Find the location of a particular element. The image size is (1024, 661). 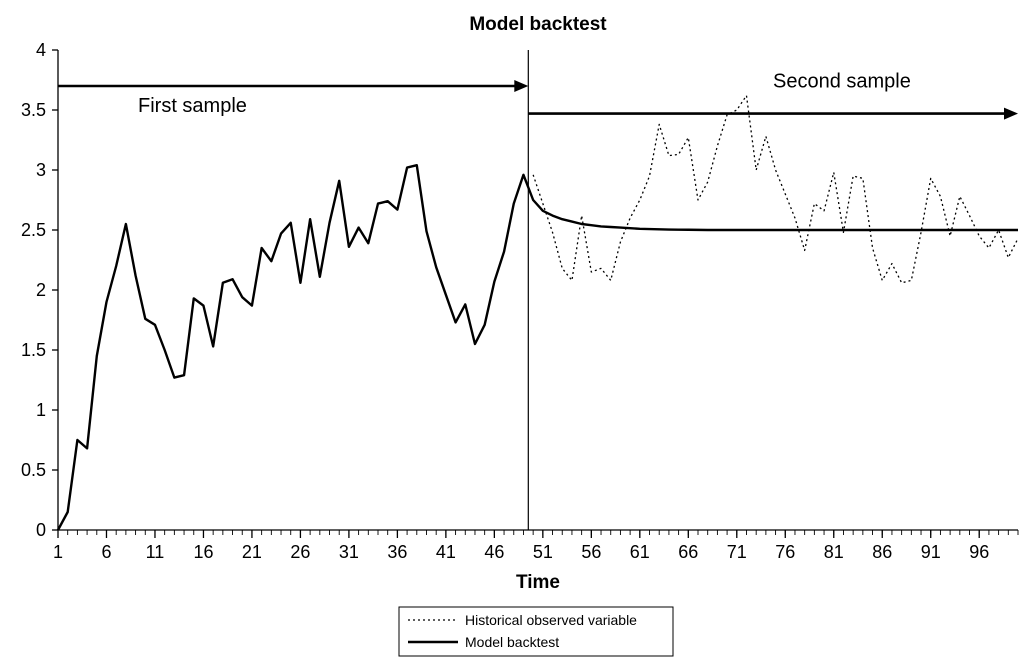

x-tick-label: 41 is located at coordinates (446, 552).